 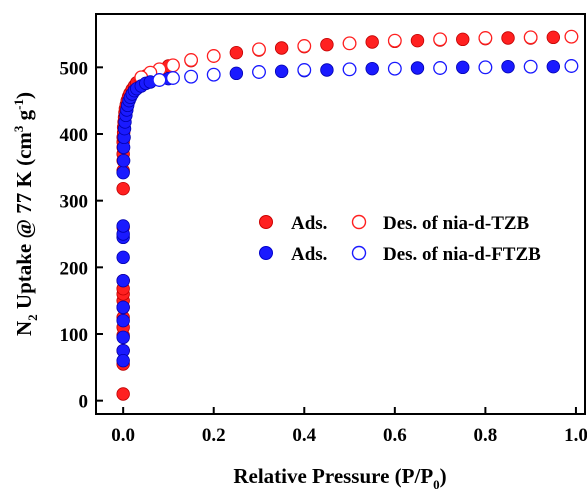 I want to click on y-tick-label: 200, so click(x=74, y=268).